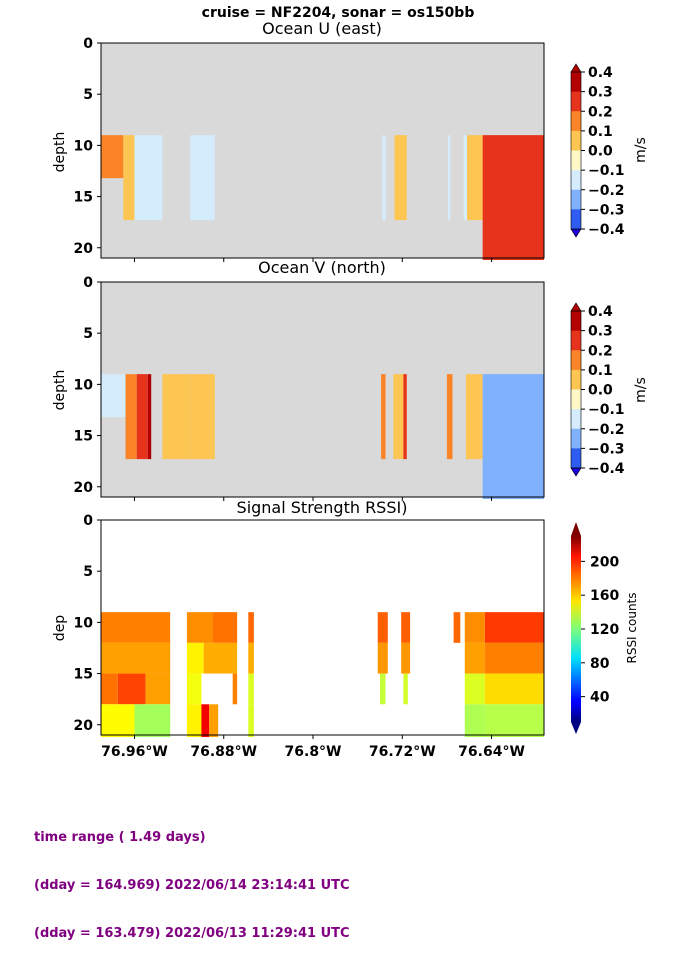 The width and height of the screenshot is (675, 958). Describe the element at coordinates (576, 629) in the screenshot. I see `colorbar-gradient` at that location.